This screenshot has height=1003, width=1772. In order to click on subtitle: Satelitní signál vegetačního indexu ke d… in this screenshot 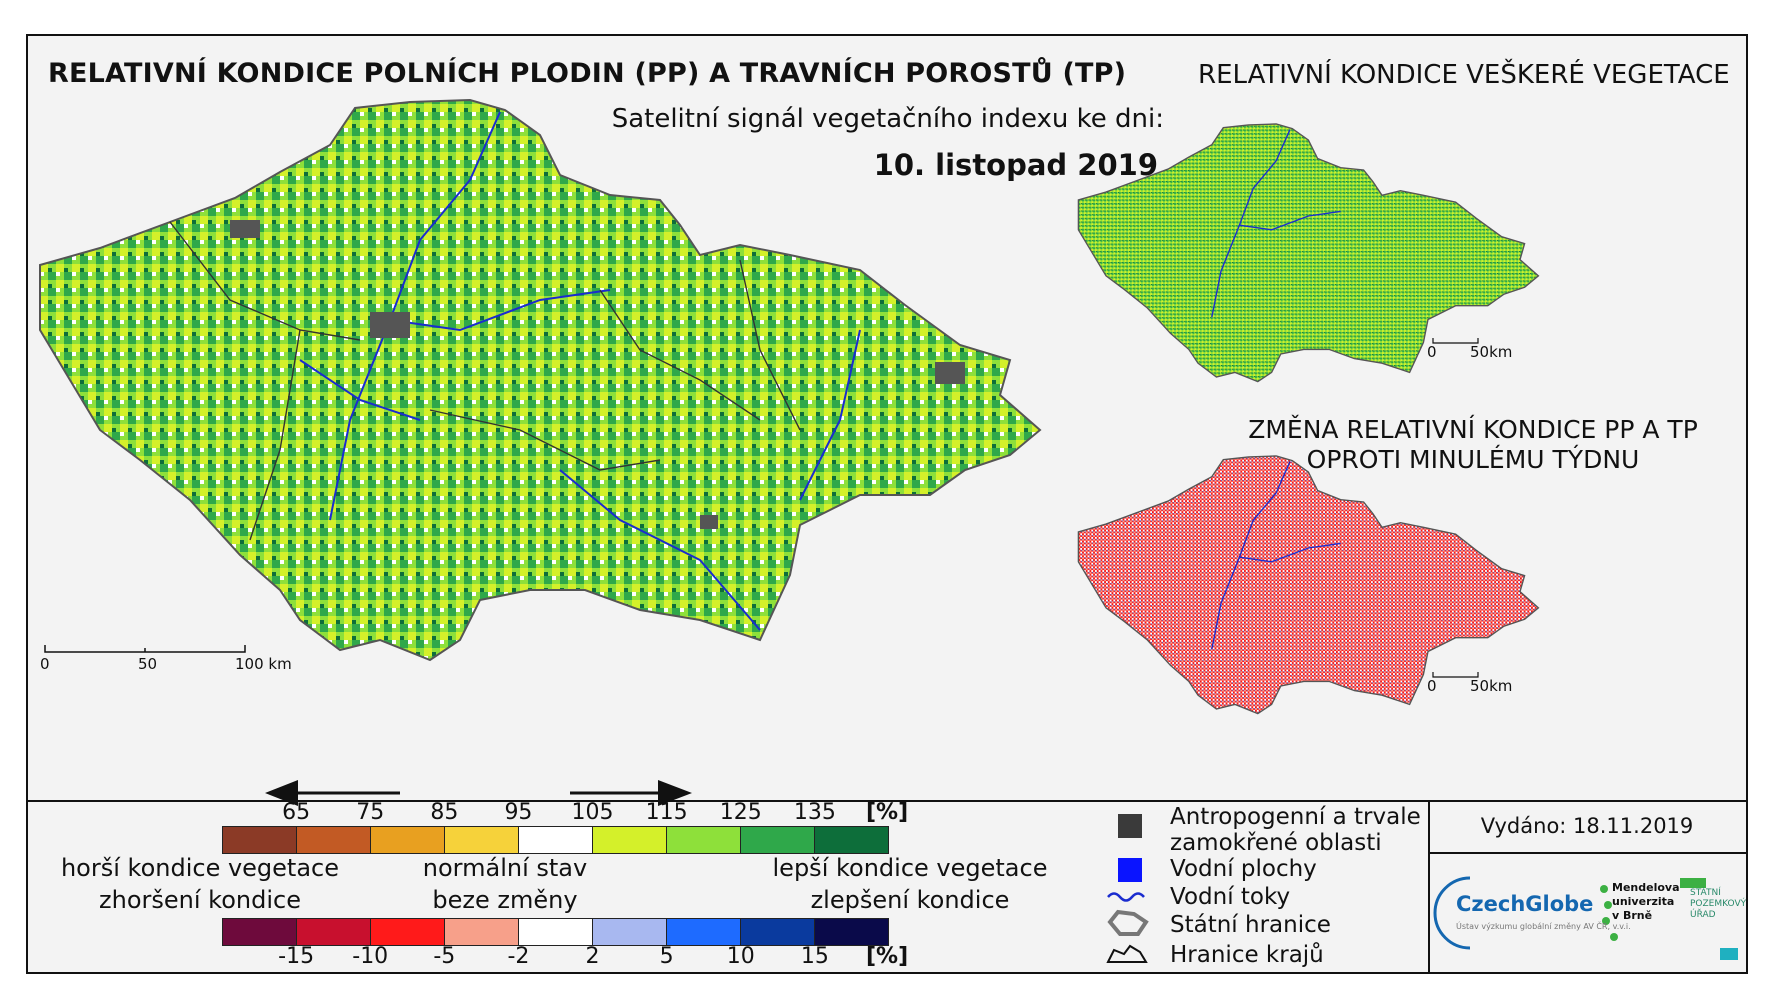, I will do `click(887, 119)`.